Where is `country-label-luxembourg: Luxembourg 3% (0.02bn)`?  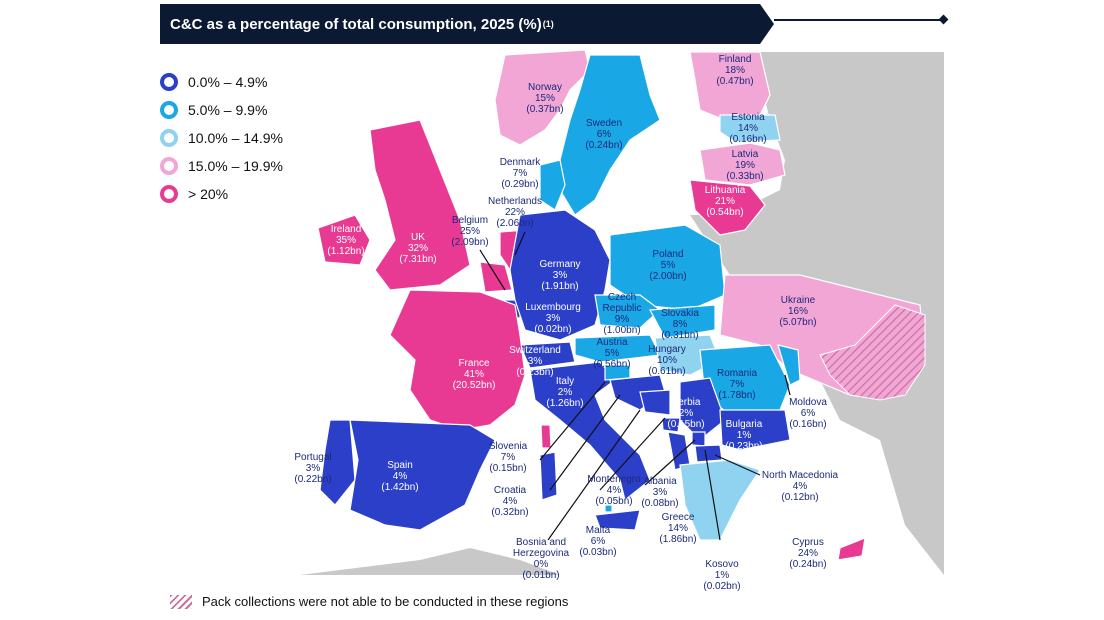
country-label-luxembourg: Luxembourg 3% (0.02bn) is located at coordinates (553, 318).